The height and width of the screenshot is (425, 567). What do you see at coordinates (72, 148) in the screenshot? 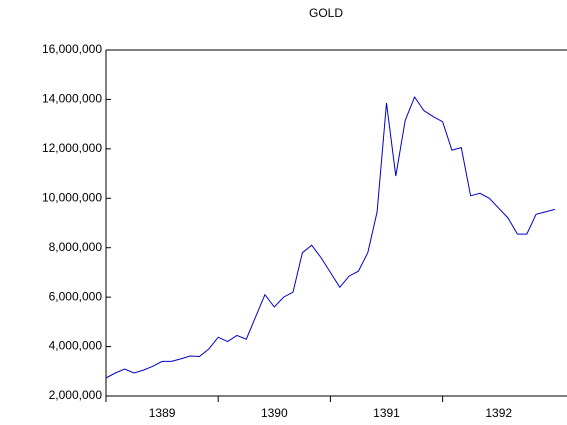
I see `y-tick-label: 12,000,000` at bounding box center [72, 148].